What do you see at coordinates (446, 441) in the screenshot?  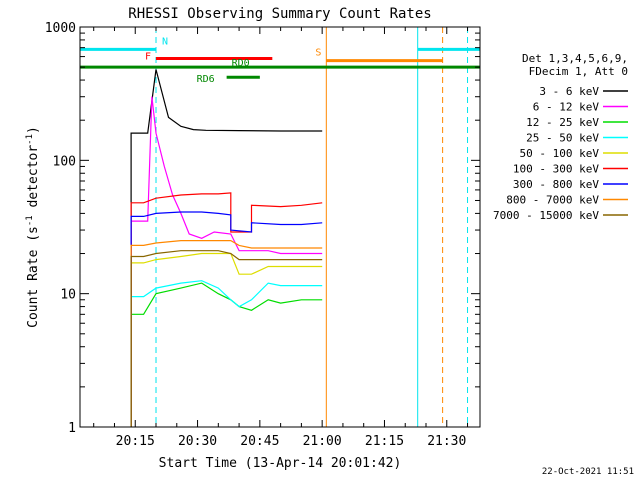 I see `x-tick-label-5: 21:30` at bounding box center [446, 441].